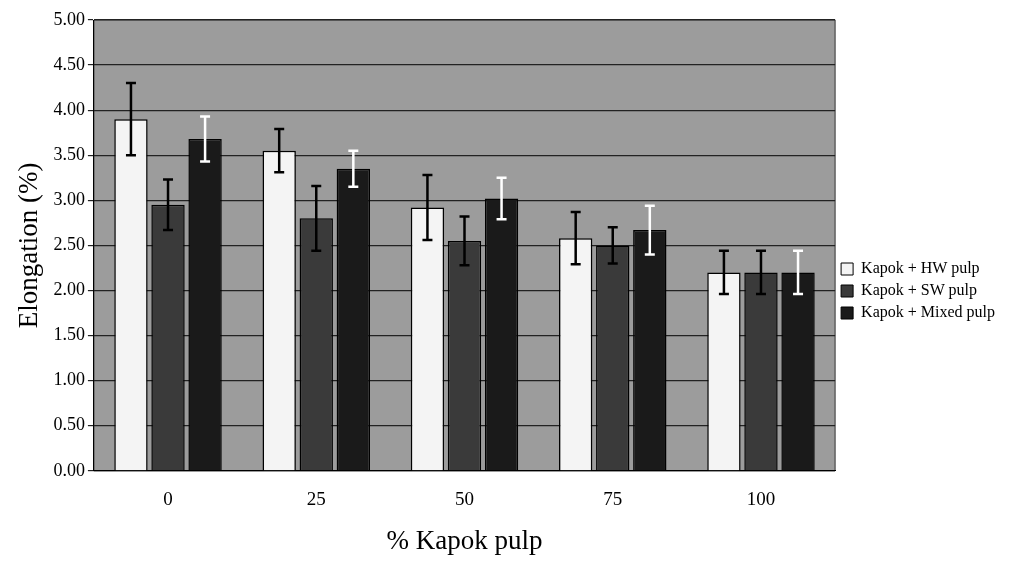 The image size is (1010, 567). What do you see at coordinates (69, 334) in the screenshot?
I see `y-tick-label: 1.50` at bounding box center [69, 334].